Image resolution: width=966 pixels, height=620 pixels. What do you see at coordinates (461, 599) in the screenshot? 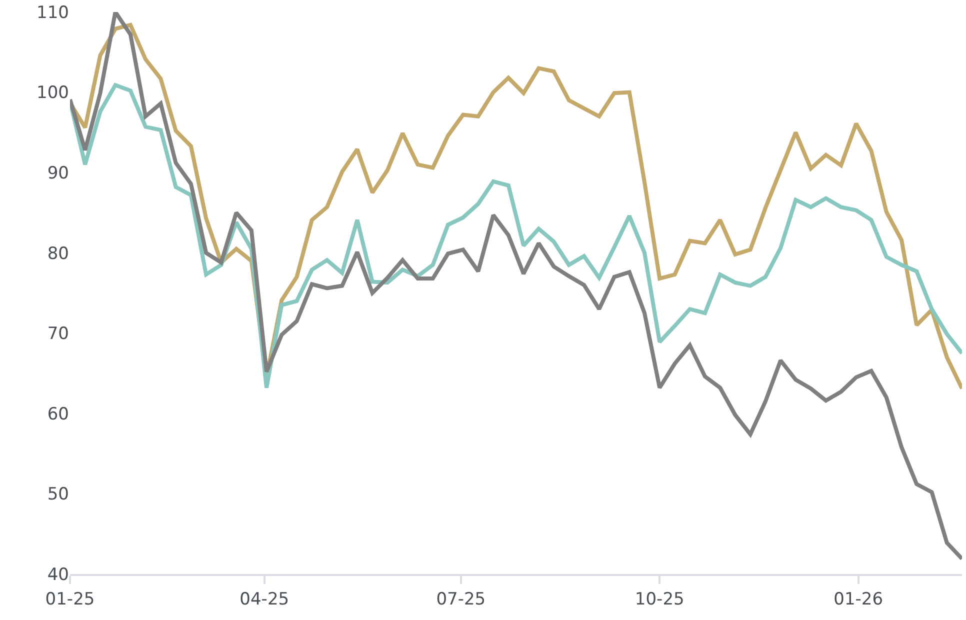
I see `x-tick-label: 07-25` at bounding box center [461, 599].